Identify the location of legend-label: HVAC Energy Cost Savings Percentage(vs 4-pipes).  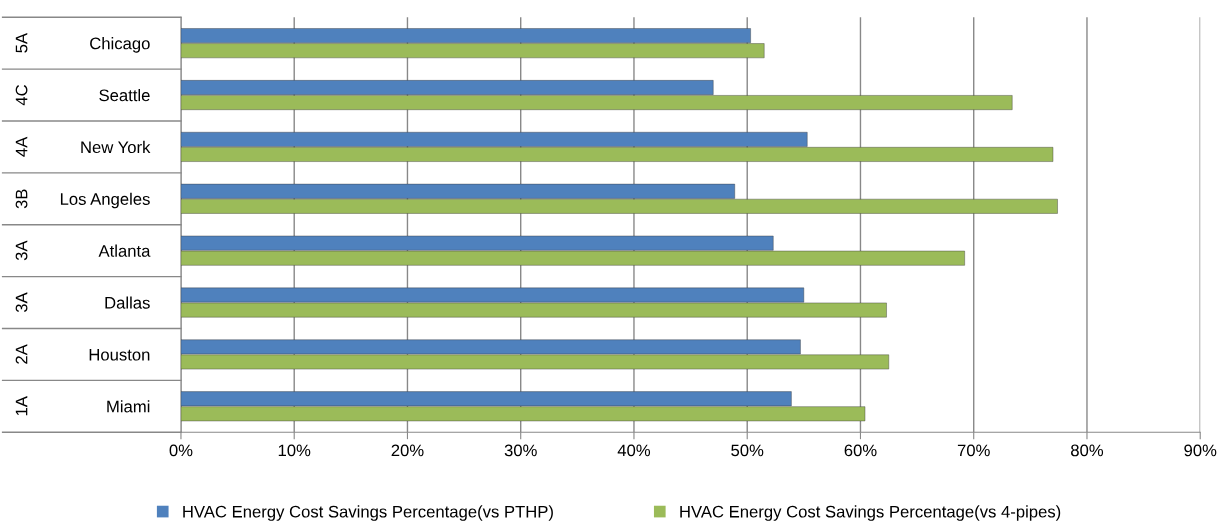
(870, 513).